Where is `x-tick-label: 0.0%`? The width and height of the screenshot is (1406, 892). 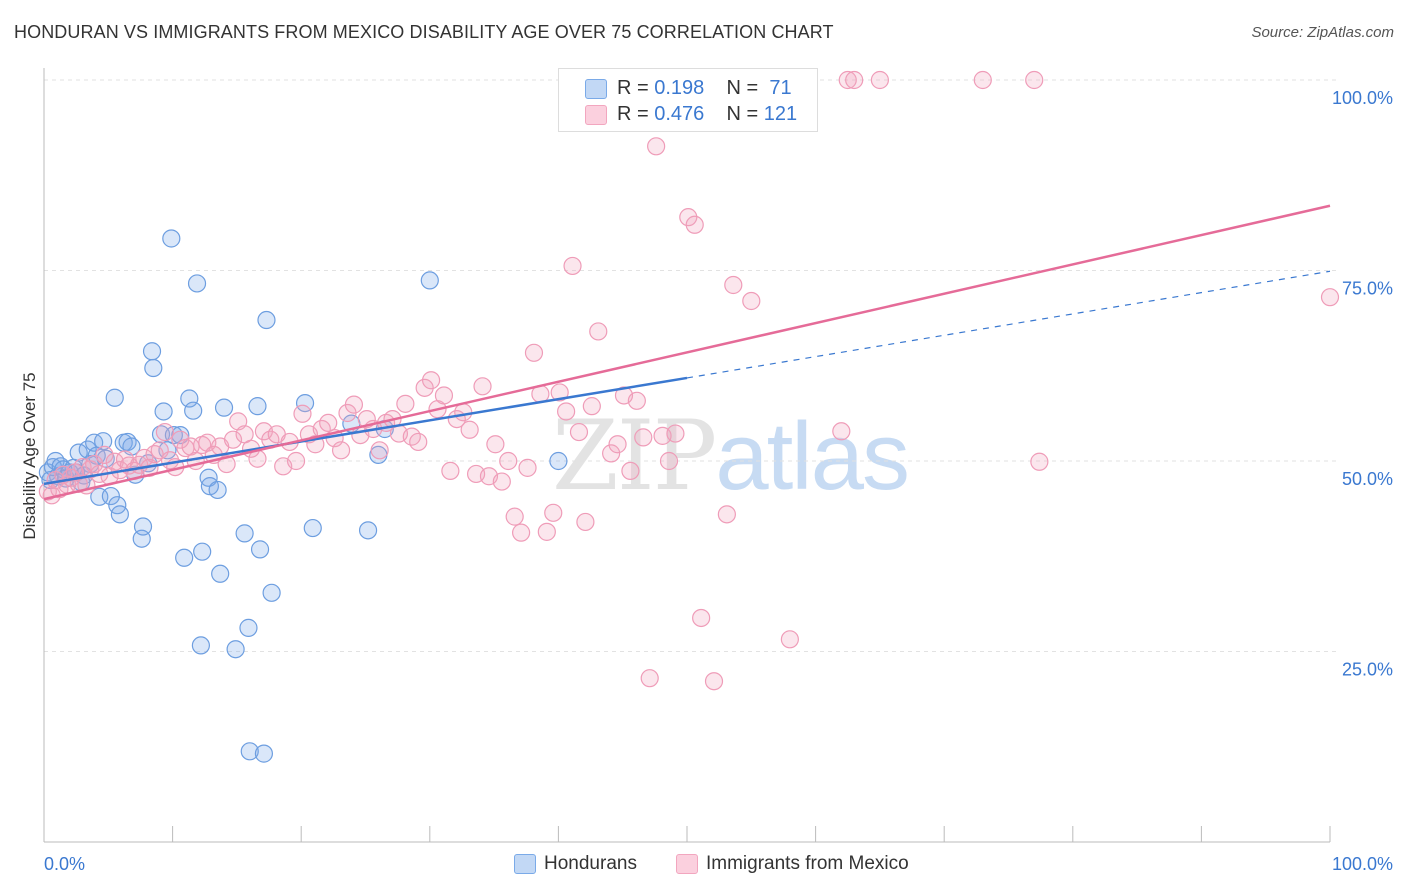
x-tick-label: 0.0% is located at coordinates (64, 864).